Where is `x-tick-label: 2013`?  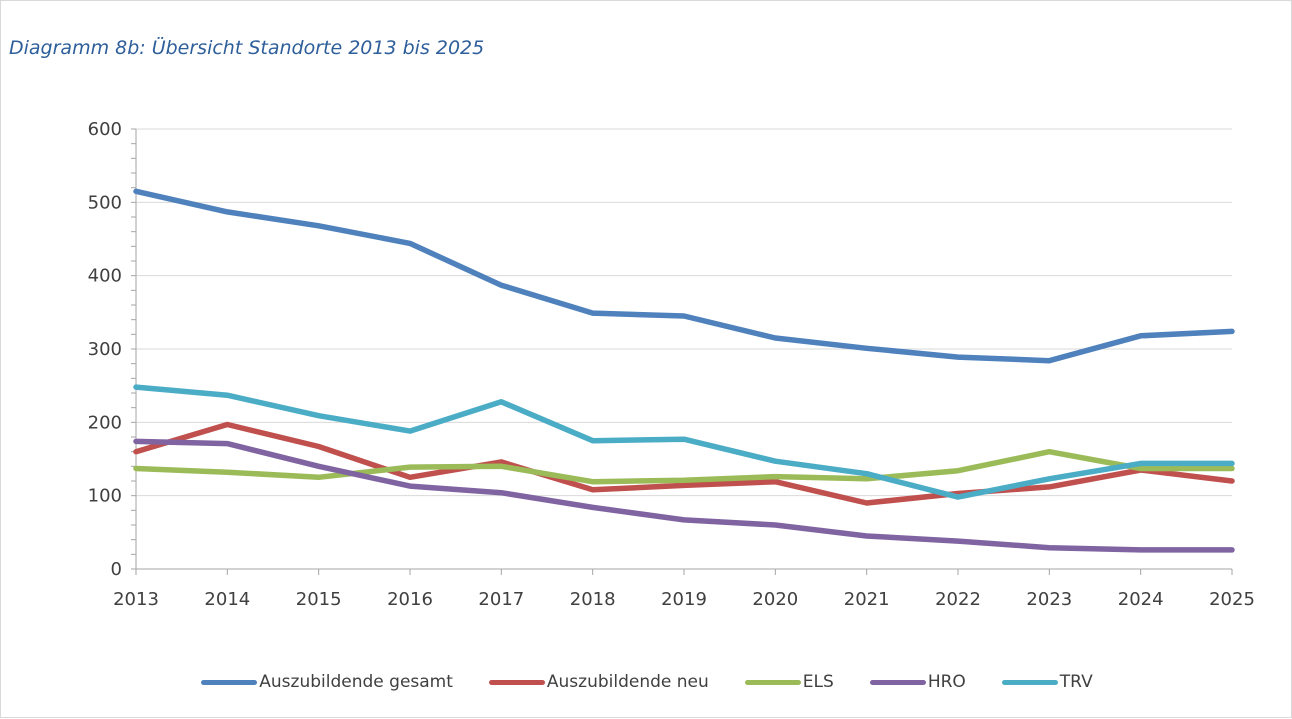
x-tick-label: 2013 is located at coordinates (136, 599).